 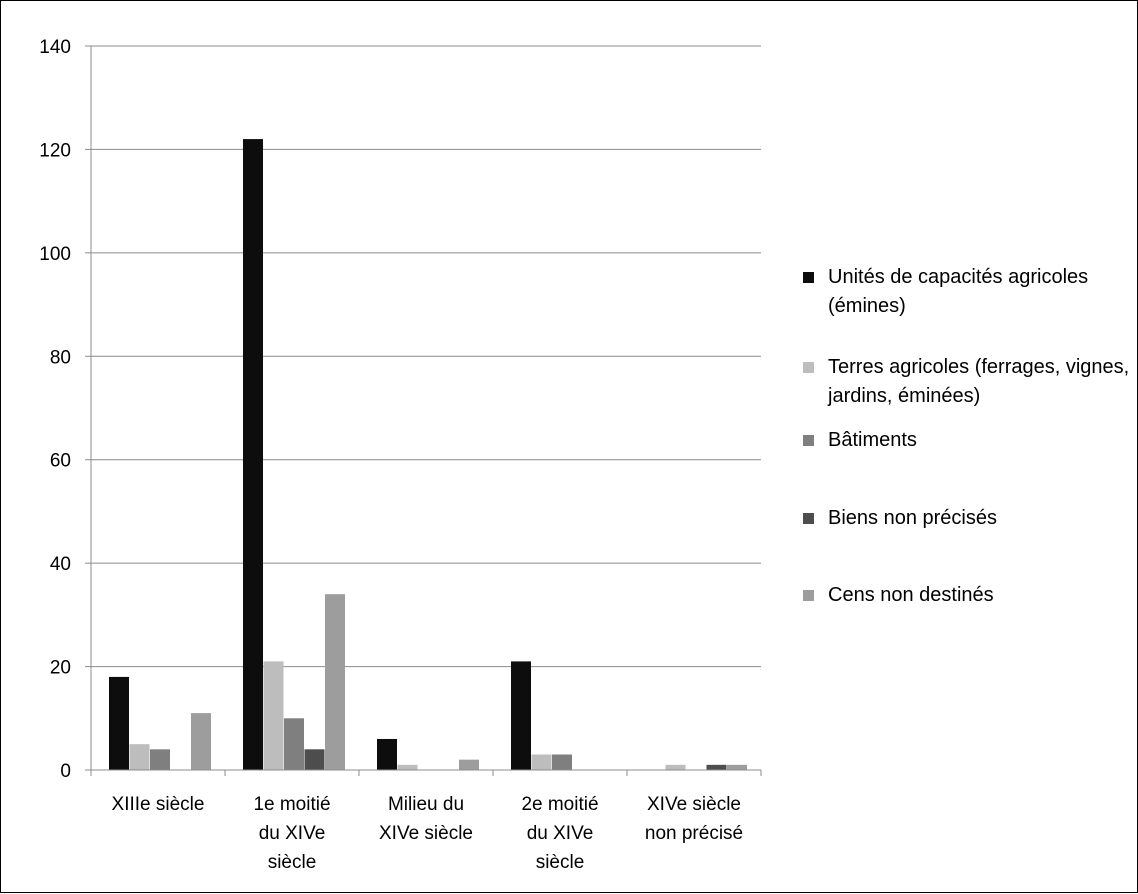 What do you see at coordinates (694, 819) in the screenshot?
I see `x-category-label: XIVe siècle non précisé` at bounding box center [694, 819].